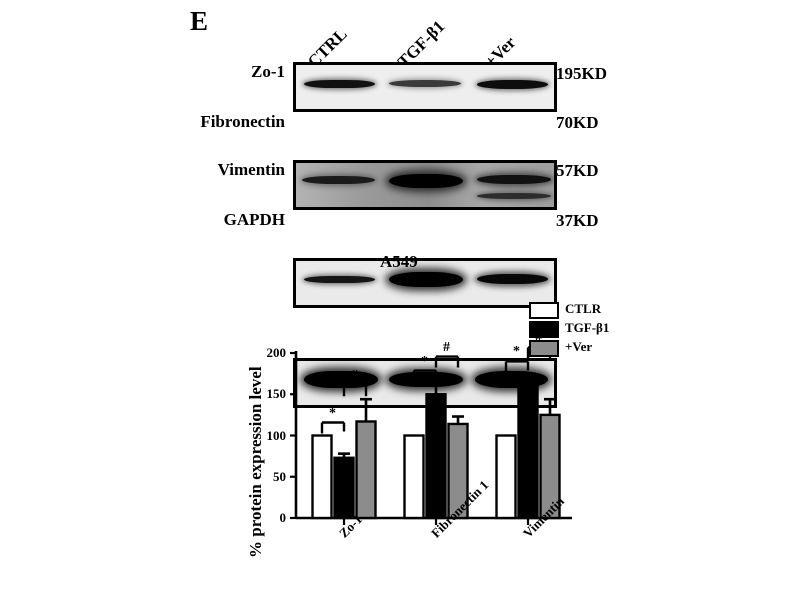  I want to click on cell-line-label: A549, so click(399, 261).